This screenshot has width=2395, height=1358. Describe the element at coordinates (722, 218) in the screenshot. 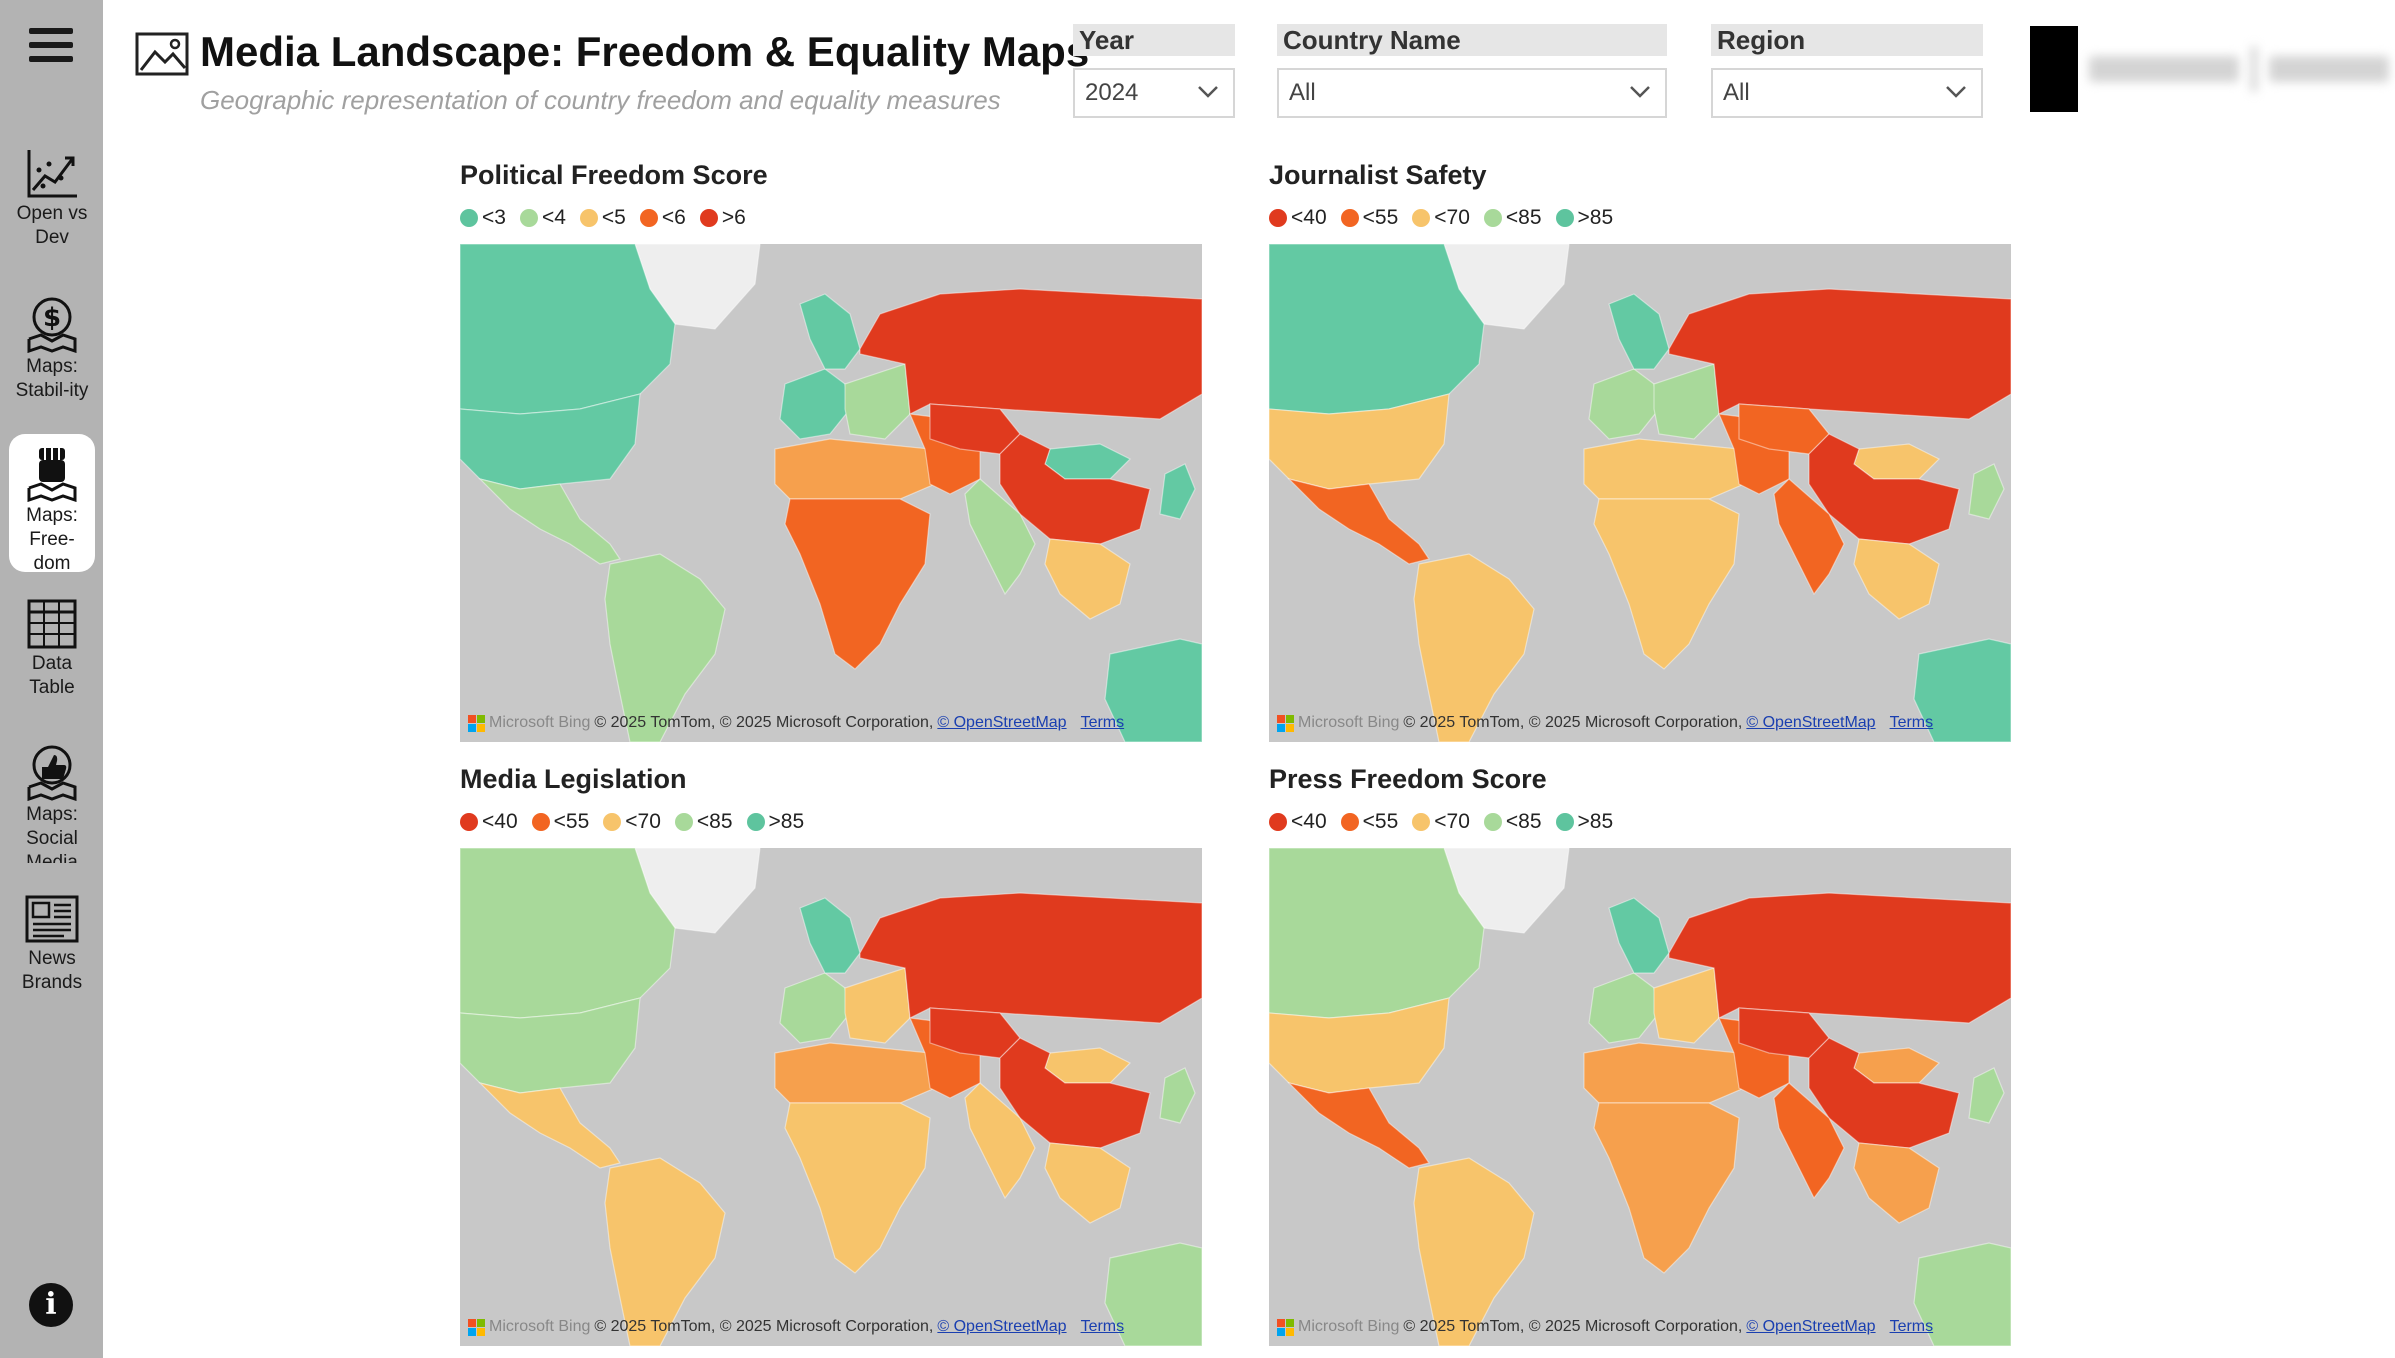

I see `legend-item: >6` at that location.